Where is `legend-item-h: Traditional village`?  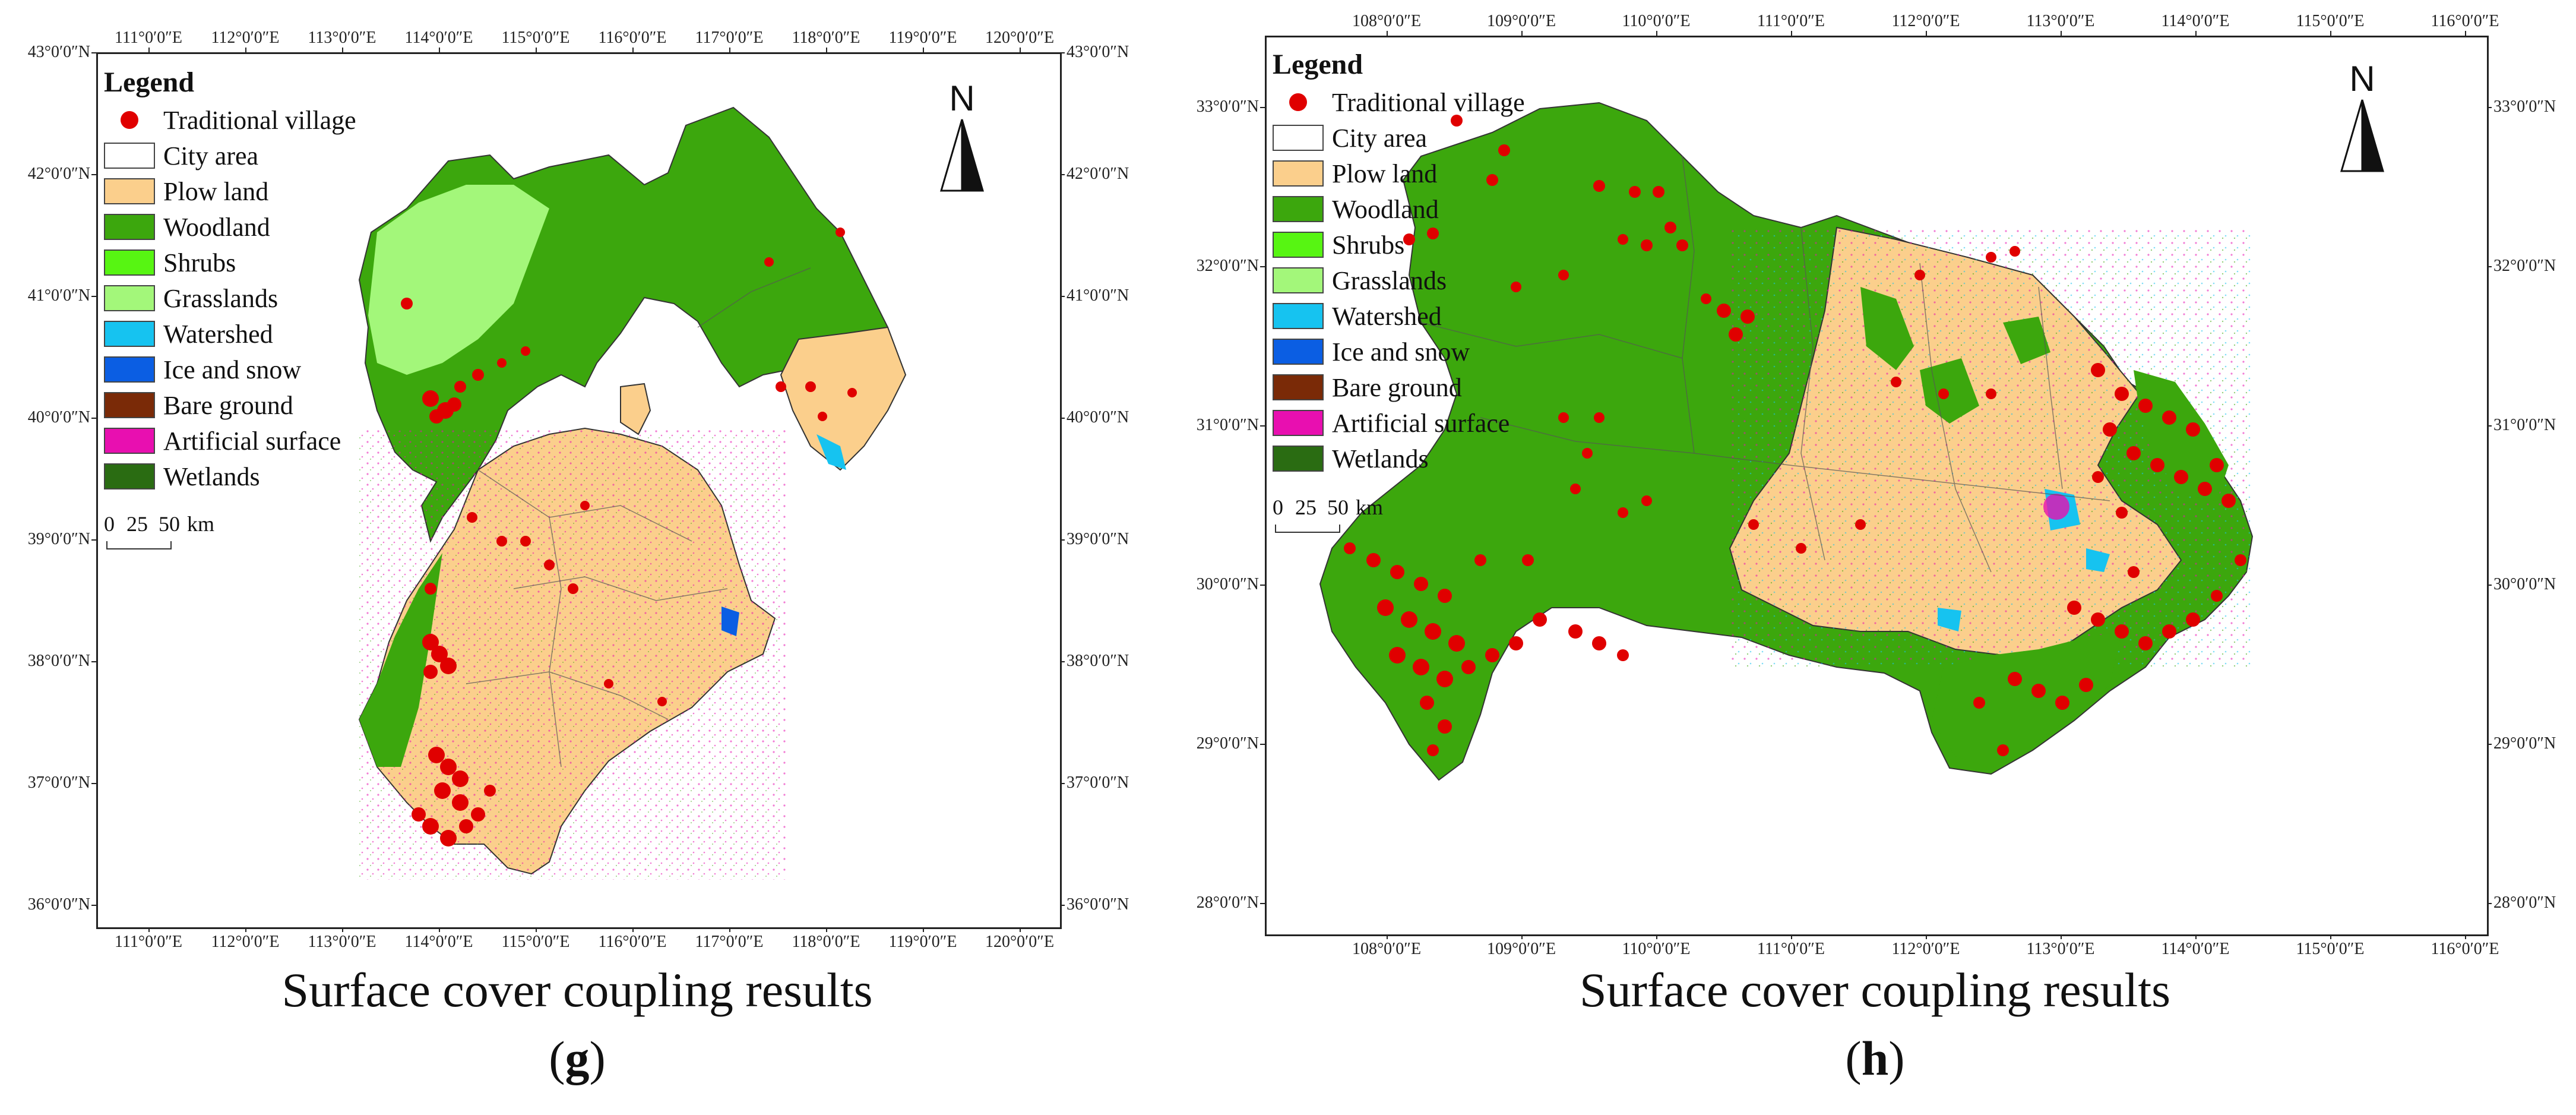
legend-item-h: Traditional village is located at coordinates (1399, 102).